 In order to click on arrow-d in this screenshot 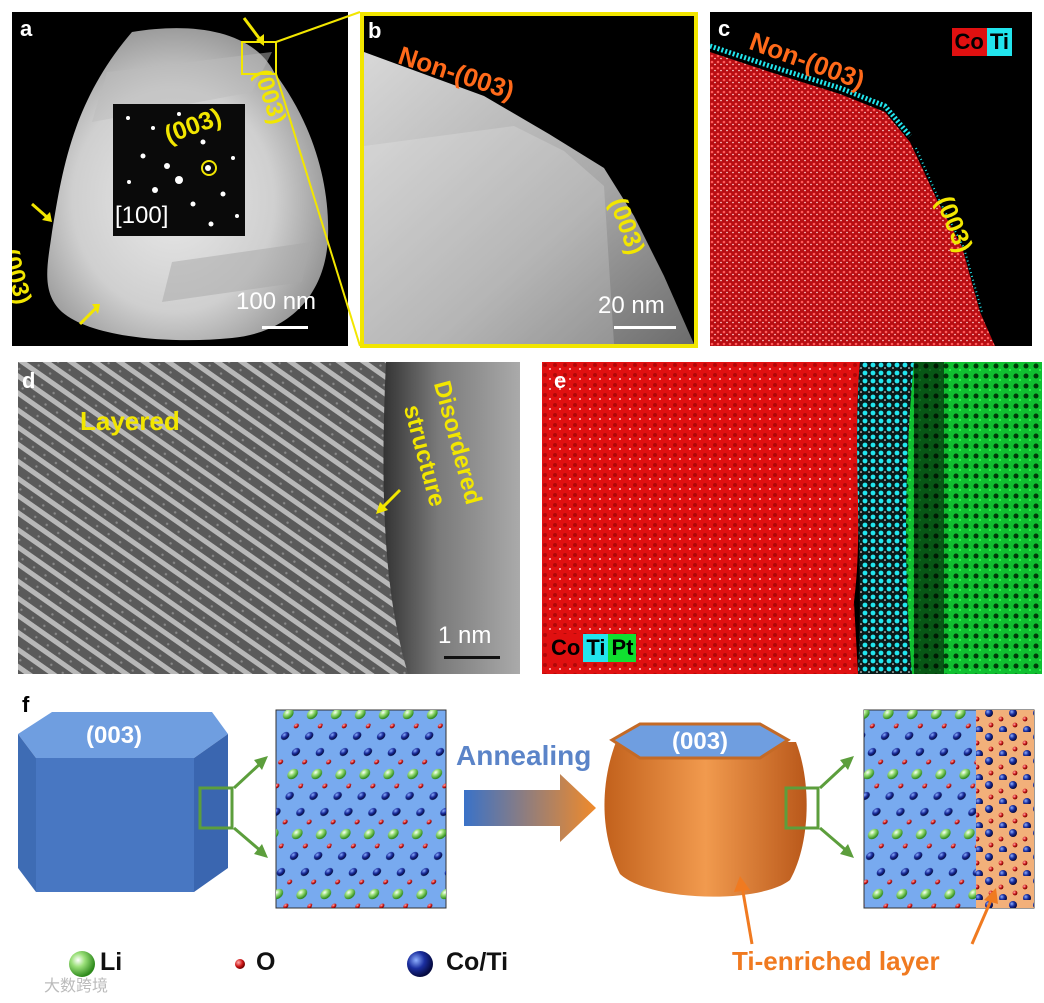, I will do `click(389, 501)`.